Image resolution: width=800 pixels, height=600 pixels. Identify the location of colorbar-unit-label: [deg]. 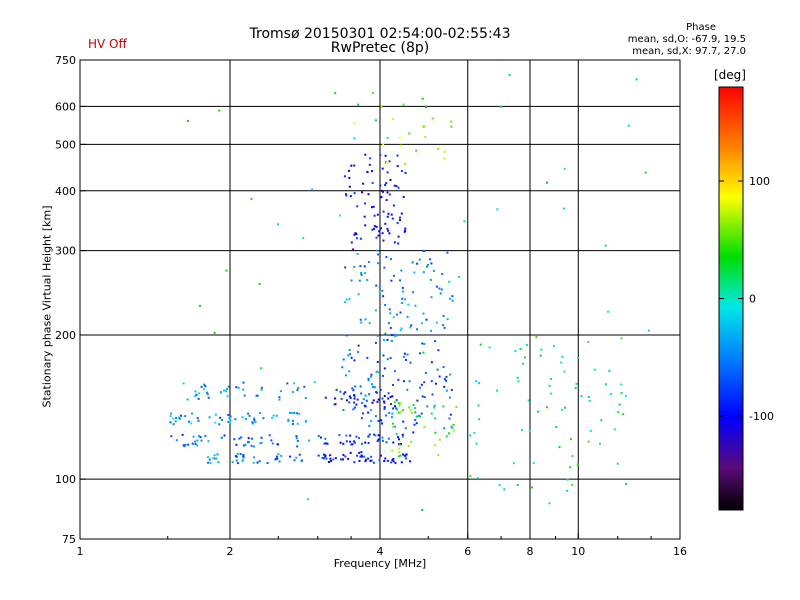
(730, 75).